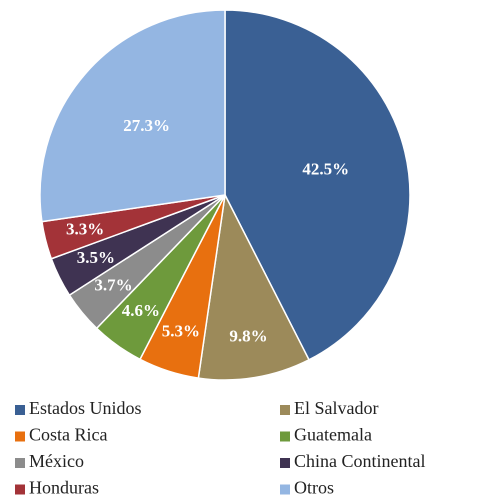  What do you see at coordinates (85, 408) in the screenshot?
I see `legend-label: Estados Unidos` at bounding box center [85, 408].